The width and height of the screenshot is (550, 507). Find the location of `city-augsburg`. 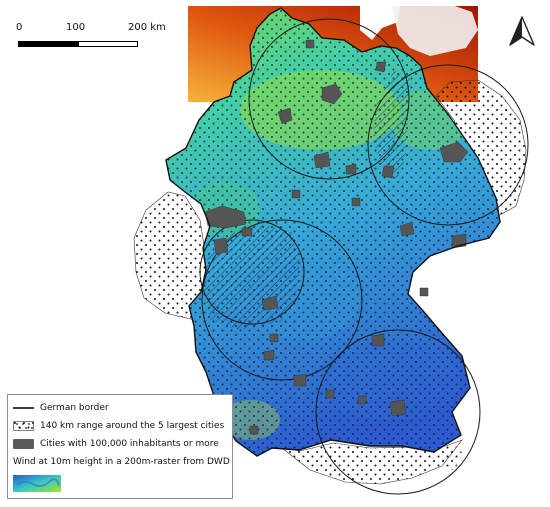

city-augsburg is located at coordinates (362, 400).